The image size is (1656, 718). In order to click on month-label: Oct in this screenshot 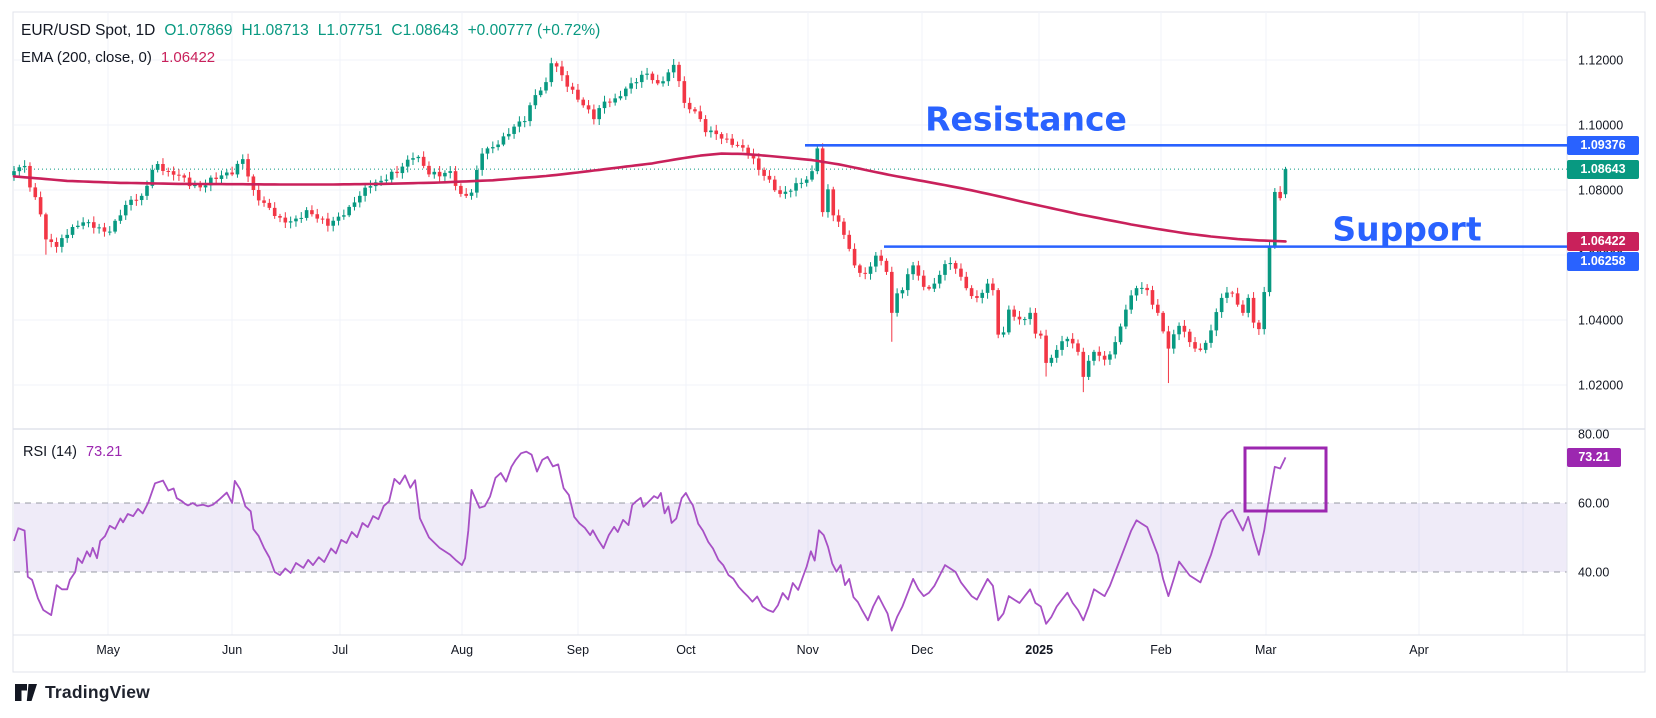, I will do `click(686, 650)`.